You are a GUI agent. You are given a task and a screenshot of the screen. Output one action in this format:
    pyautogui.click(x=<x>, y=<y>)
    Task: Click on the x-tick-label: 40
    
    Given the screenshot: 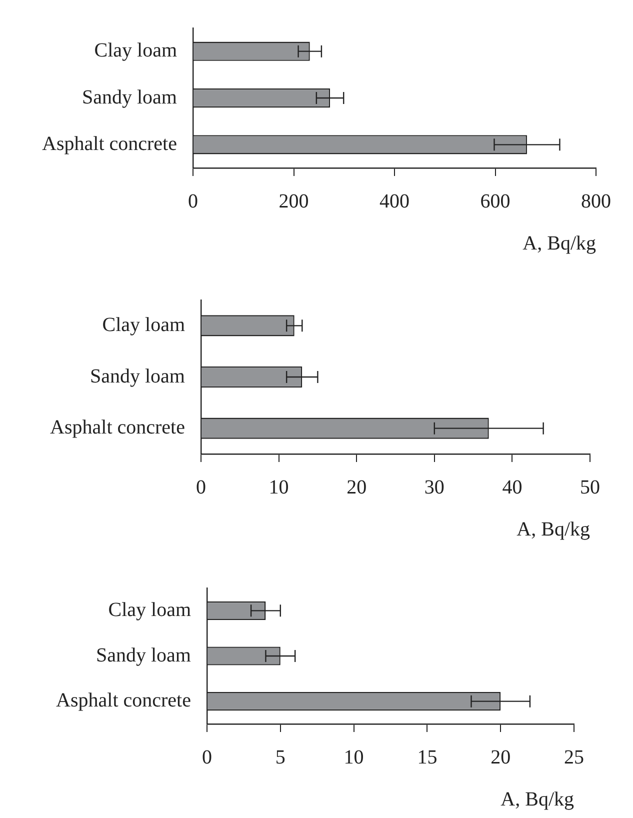 What is the action you would take?
    pyautogui.click(x=512, y=487)
    